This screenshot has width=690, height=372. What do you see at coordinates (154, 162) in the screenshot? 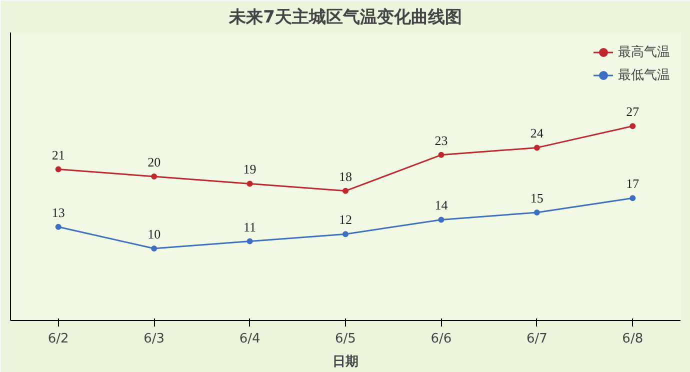
I see `data-label: 20` at bounding box center [154, 162].